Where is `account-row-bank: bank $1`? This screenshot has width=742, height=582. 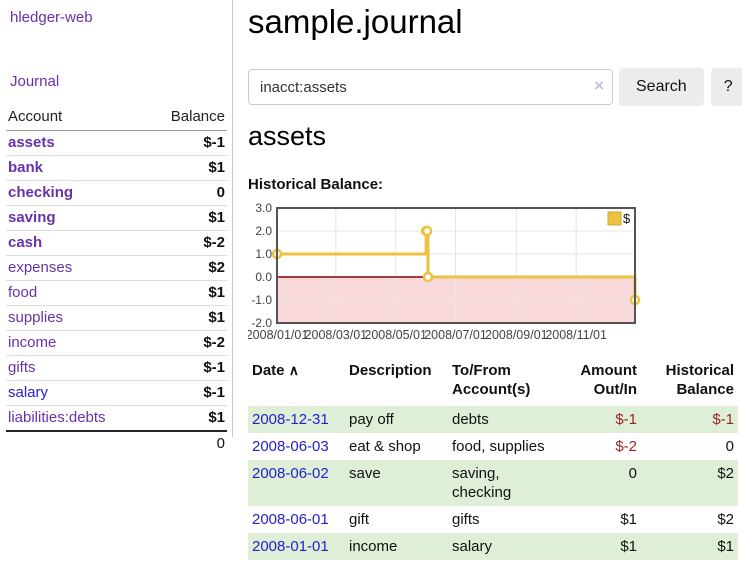 account-row-bank: bank $1 is located at coordinates (116, 168).